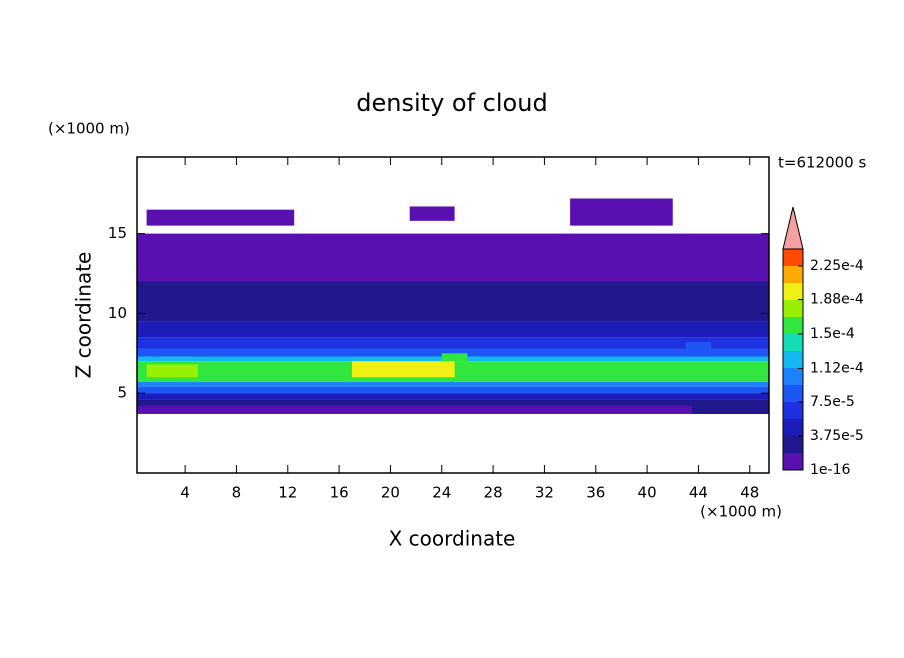  Describe the element at coordinates (89, 129) in the screenshot. I see `y-unit: (×1000 m)` at that location.